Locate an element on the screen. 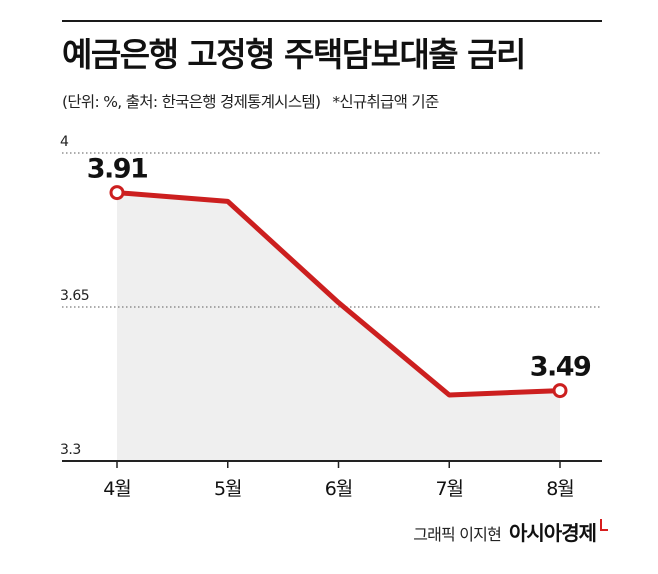  brand-mark-icon is located at coordinates (604, 525).